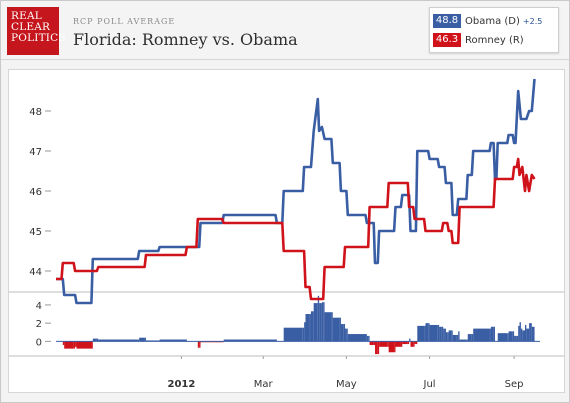  What do you see at coordinates (35, 152) in the screenshot?
I see `y-tick-label: 47` at bounding box center [35, 152].